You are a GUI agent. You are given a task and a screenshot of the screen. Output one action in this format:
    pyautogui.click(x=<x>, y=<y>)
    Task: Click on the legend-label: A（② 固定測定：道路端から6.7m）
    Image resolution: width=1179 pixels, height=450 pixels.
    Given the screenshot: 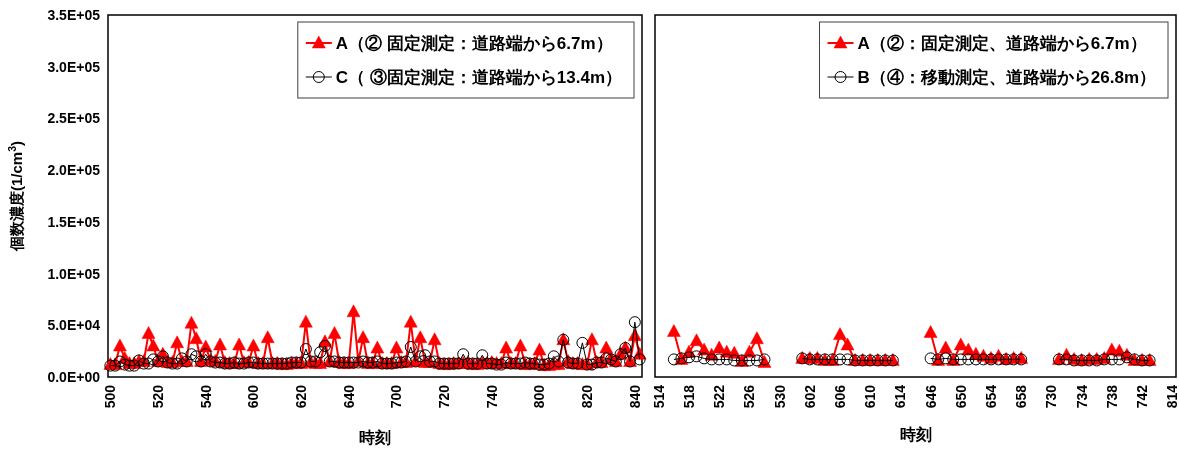 What is the action you would take?
    pyautogui.click(x=474, y=43)
    